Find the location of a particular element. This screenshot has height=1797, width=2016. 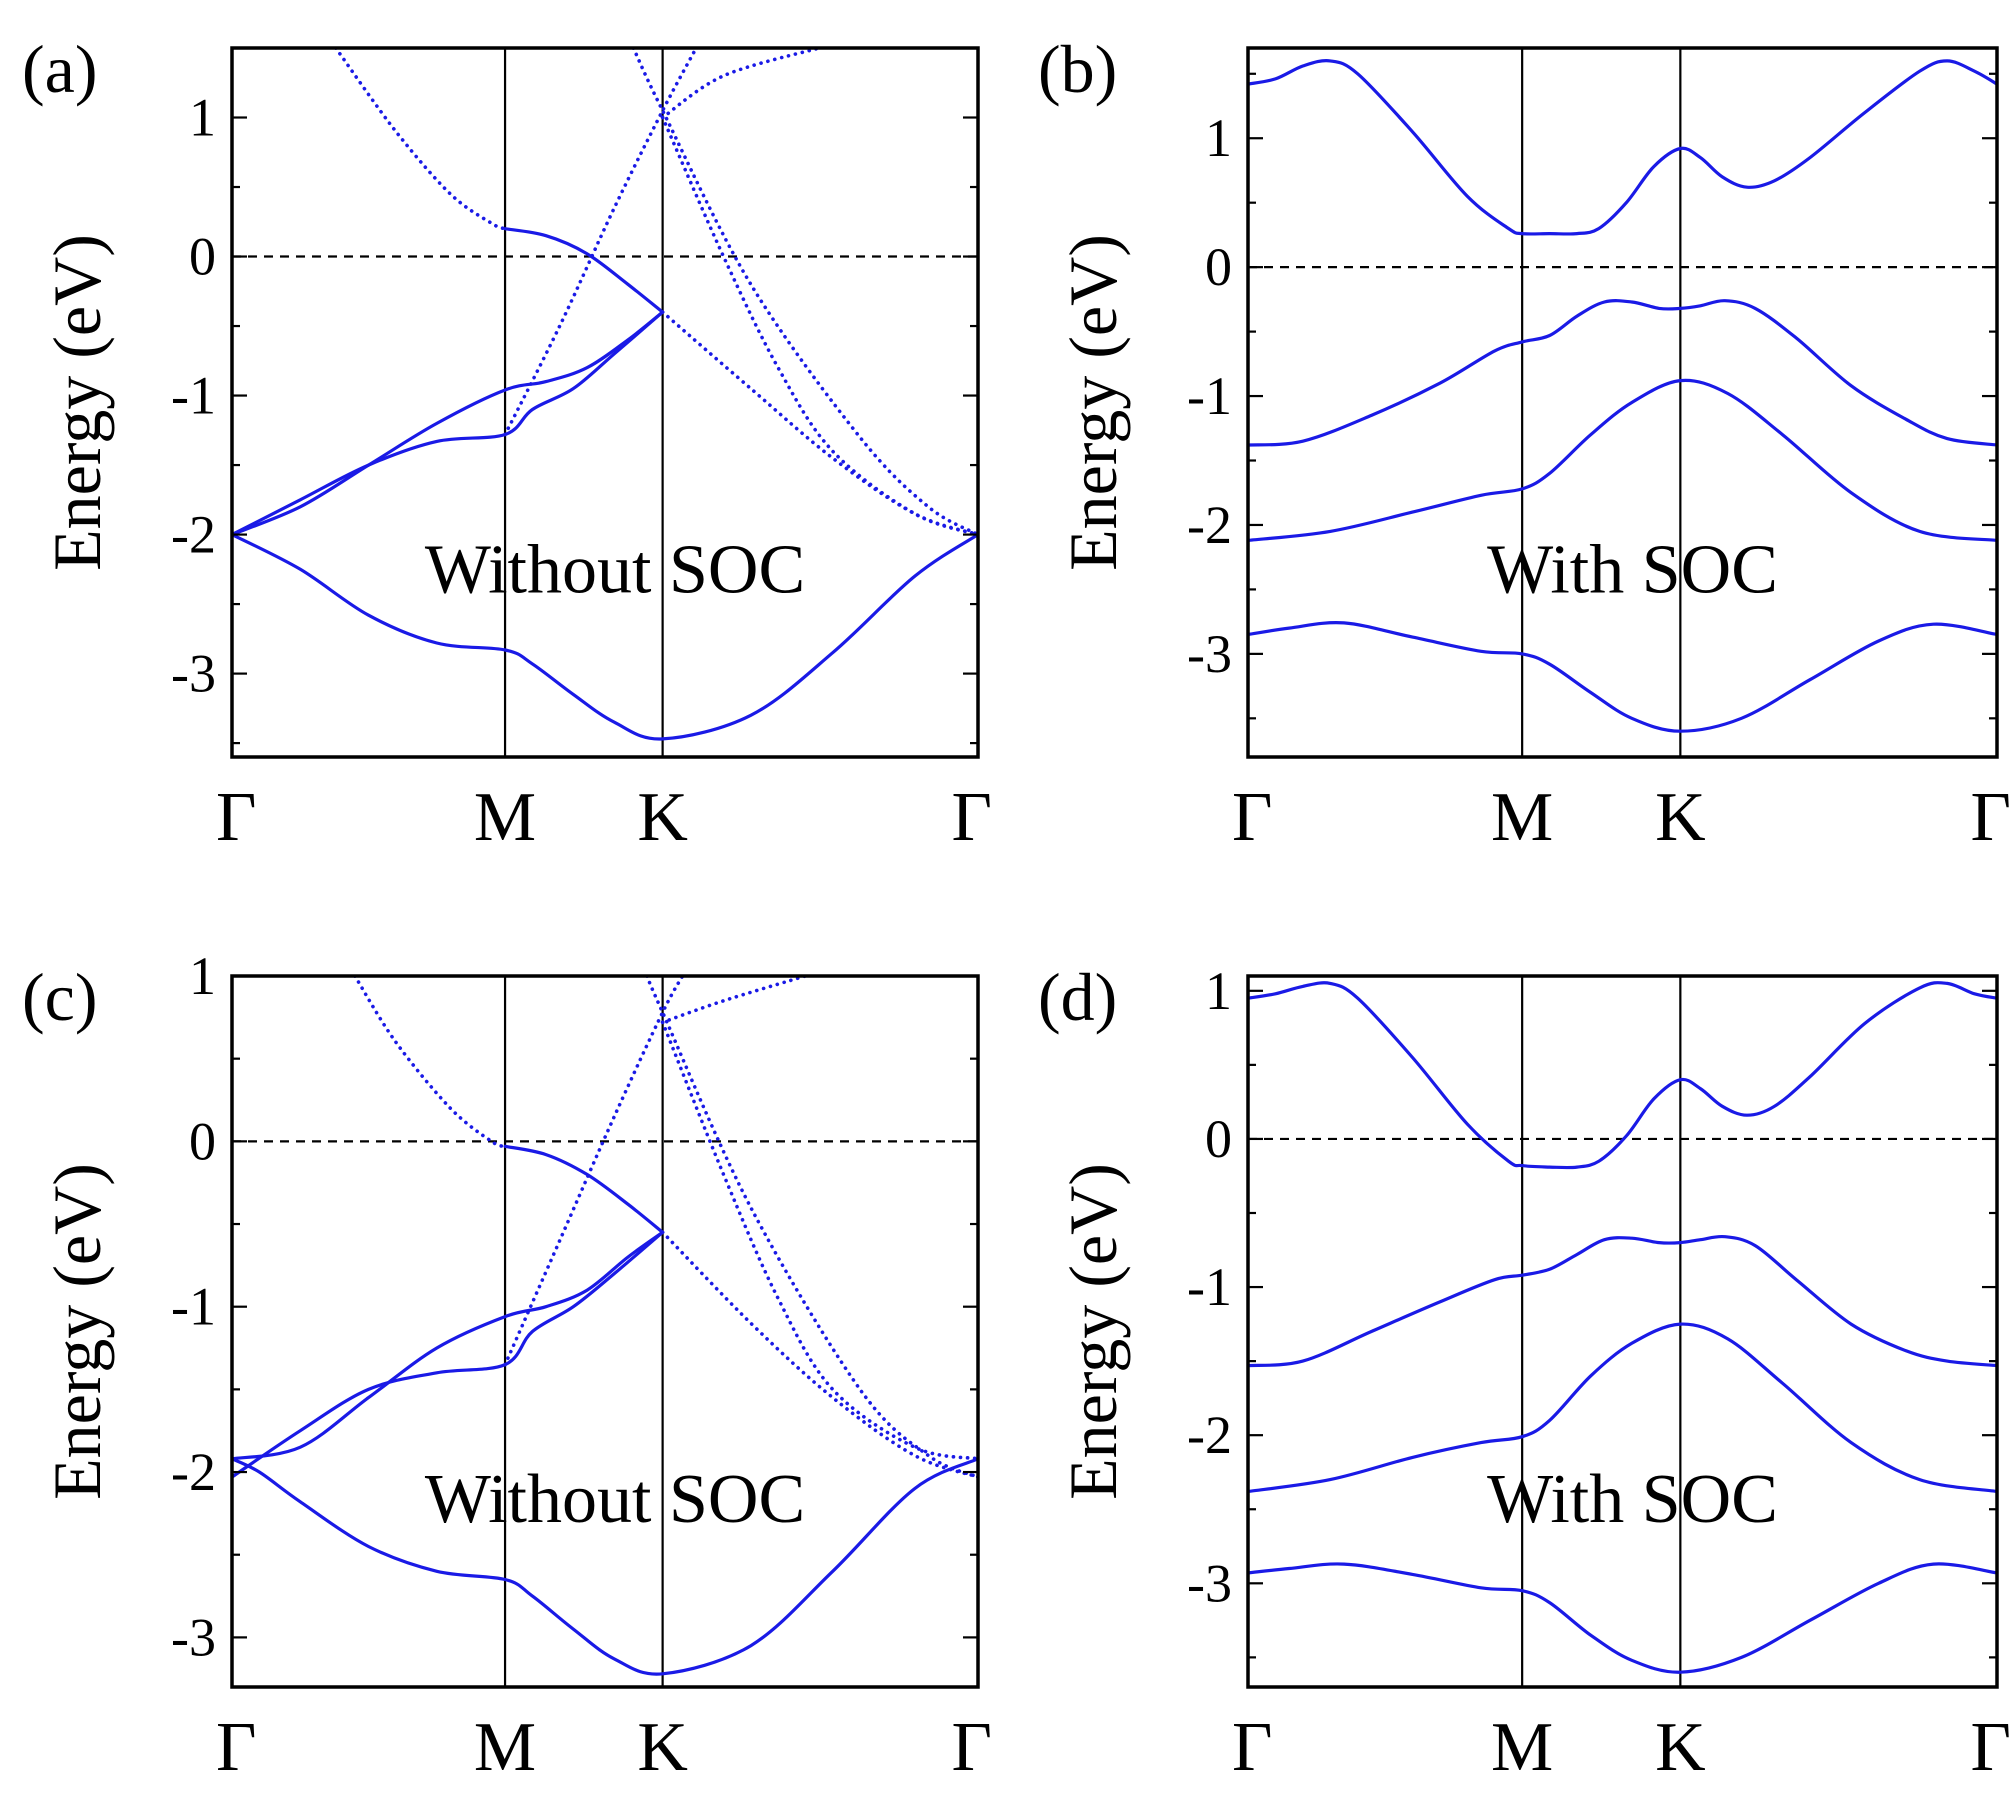

panel-label: (c) is located at coordinates (59, 997).